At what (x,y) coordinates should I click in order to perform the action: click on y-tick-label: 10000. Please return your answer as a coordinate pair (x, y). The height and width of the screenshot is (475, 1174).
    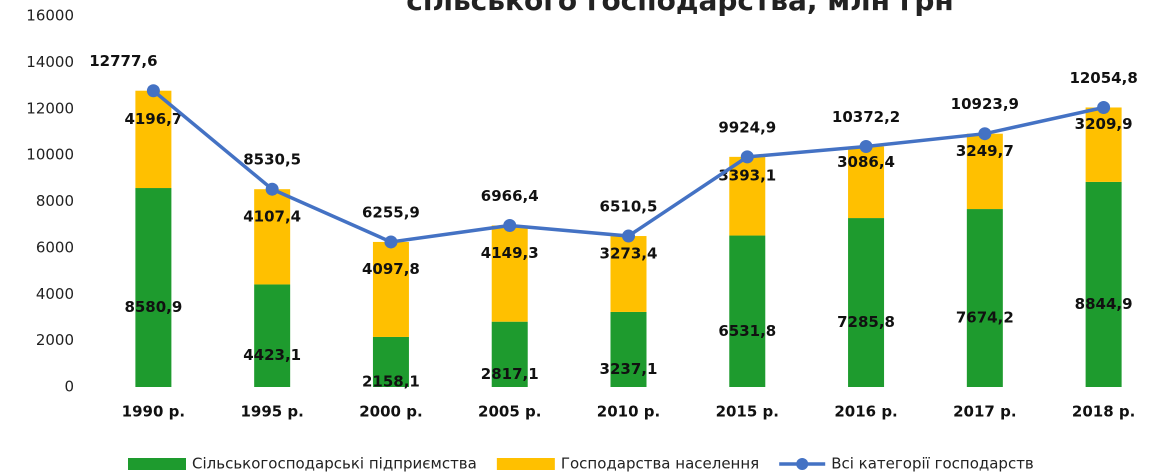
    Looking at the image, I should click on (50, 155).